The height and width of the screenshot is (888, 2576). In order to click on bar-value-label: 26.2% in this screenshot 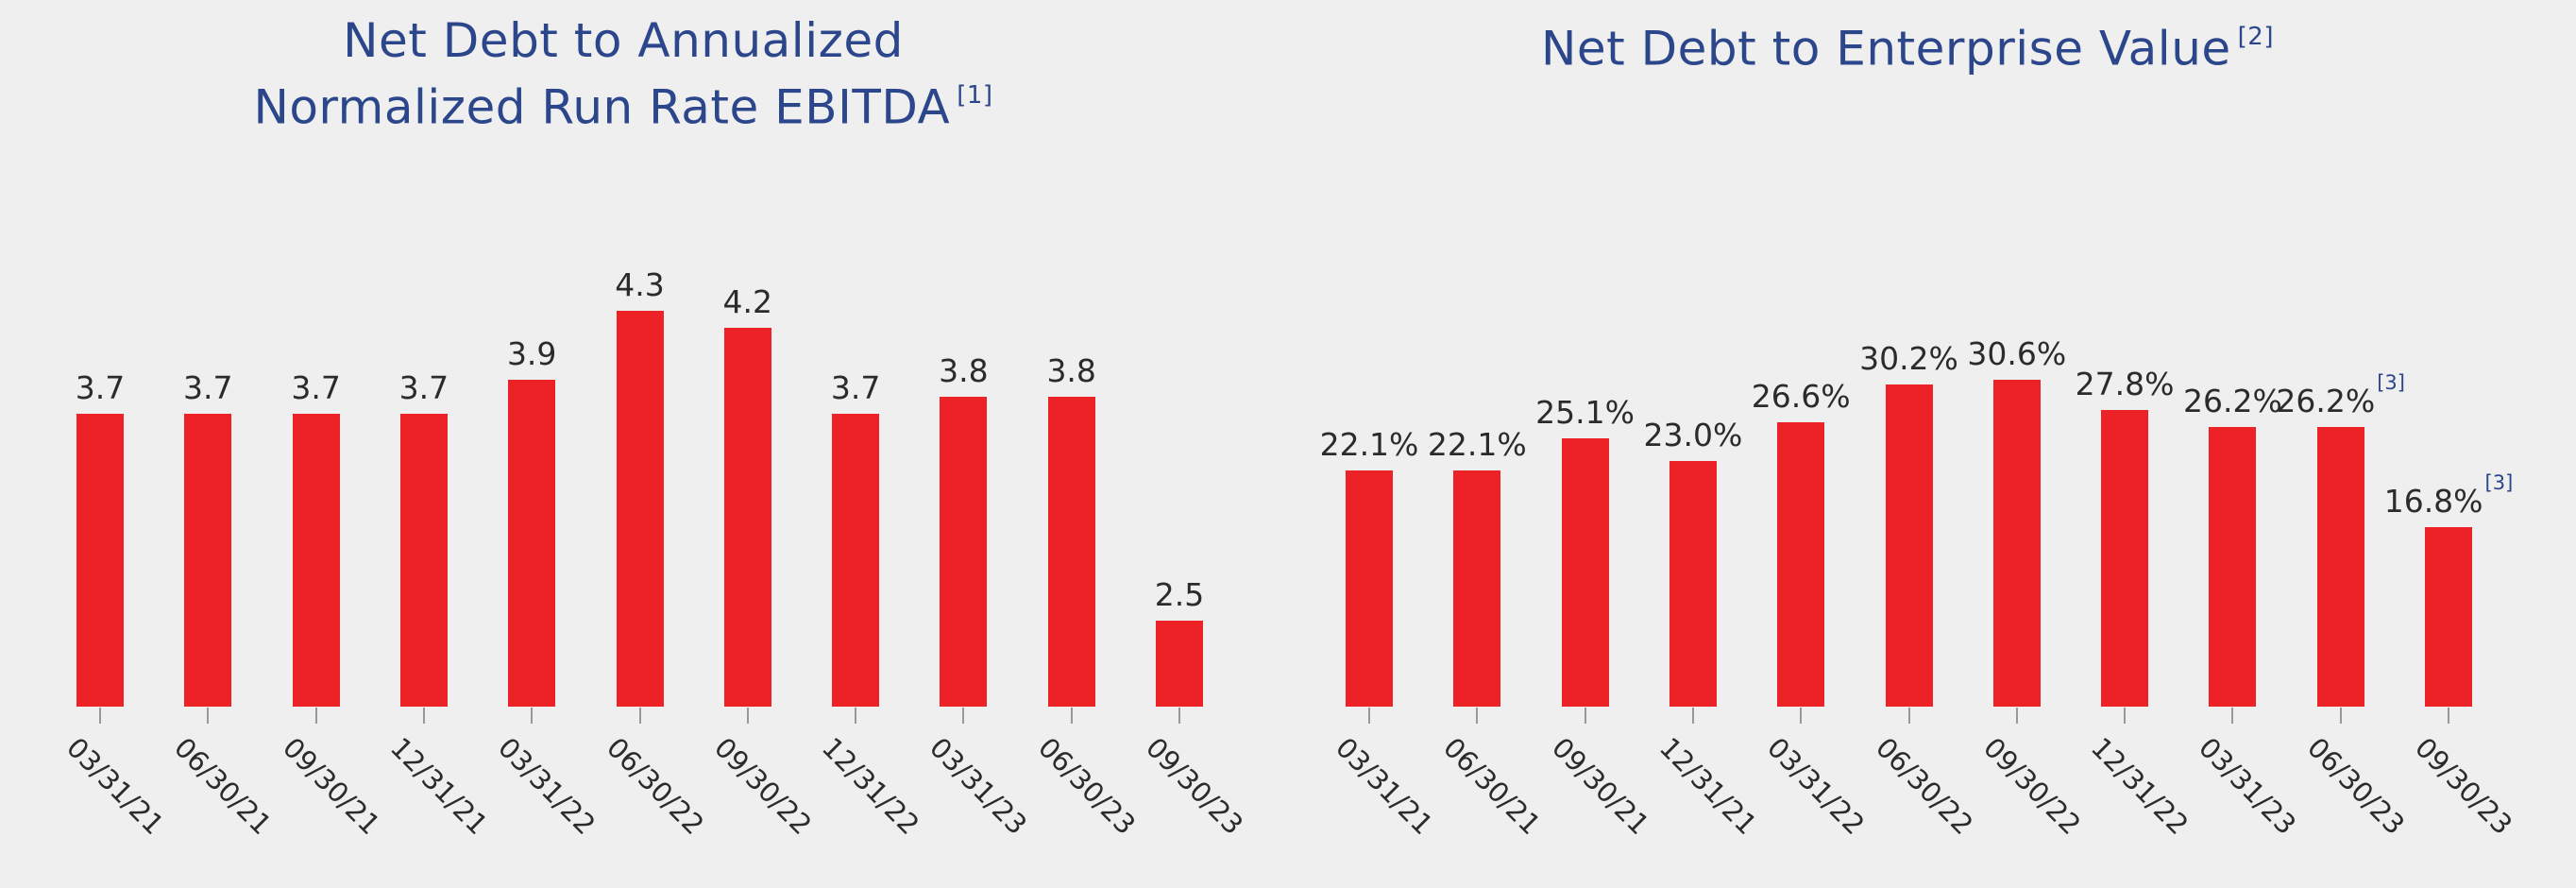, I will do `click(2232, 401)`.